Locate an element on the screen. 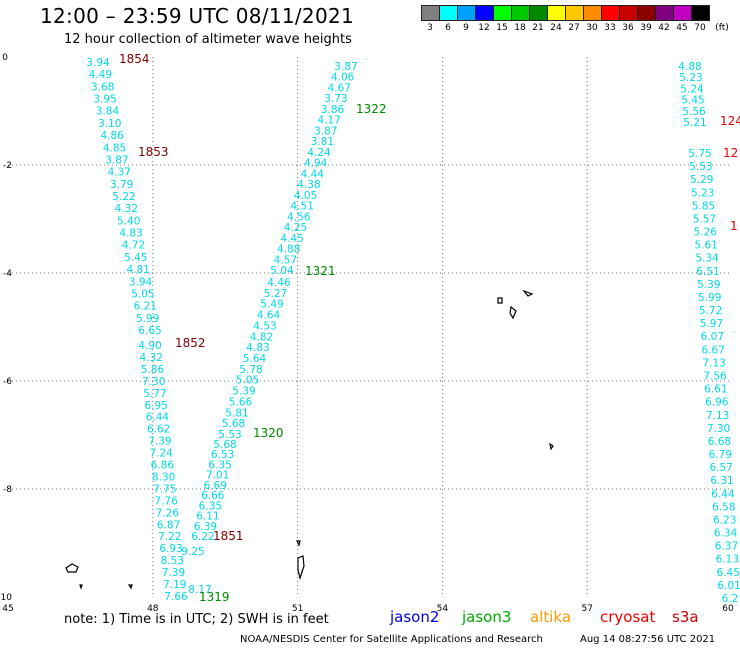 This screenshot has width=740, height=650. wave-height-label: 5.99 is located at coordinates (147, 319).